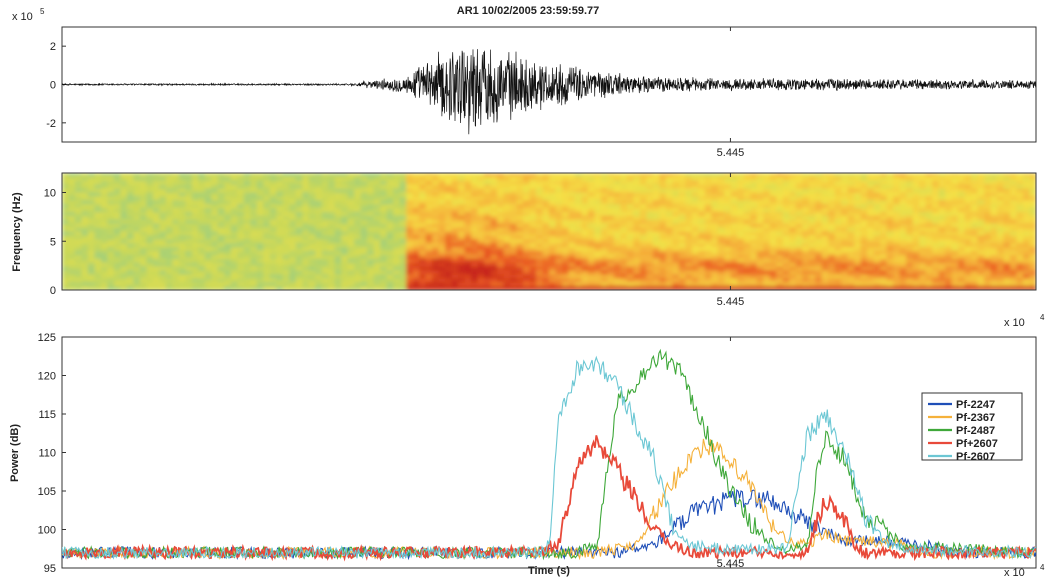 This screenshot has height=578, width=1054. What do you see at coordinates (47, 338) in the screenshot?
I see `y-tick-label: 125` at bounding box center [47, 338].